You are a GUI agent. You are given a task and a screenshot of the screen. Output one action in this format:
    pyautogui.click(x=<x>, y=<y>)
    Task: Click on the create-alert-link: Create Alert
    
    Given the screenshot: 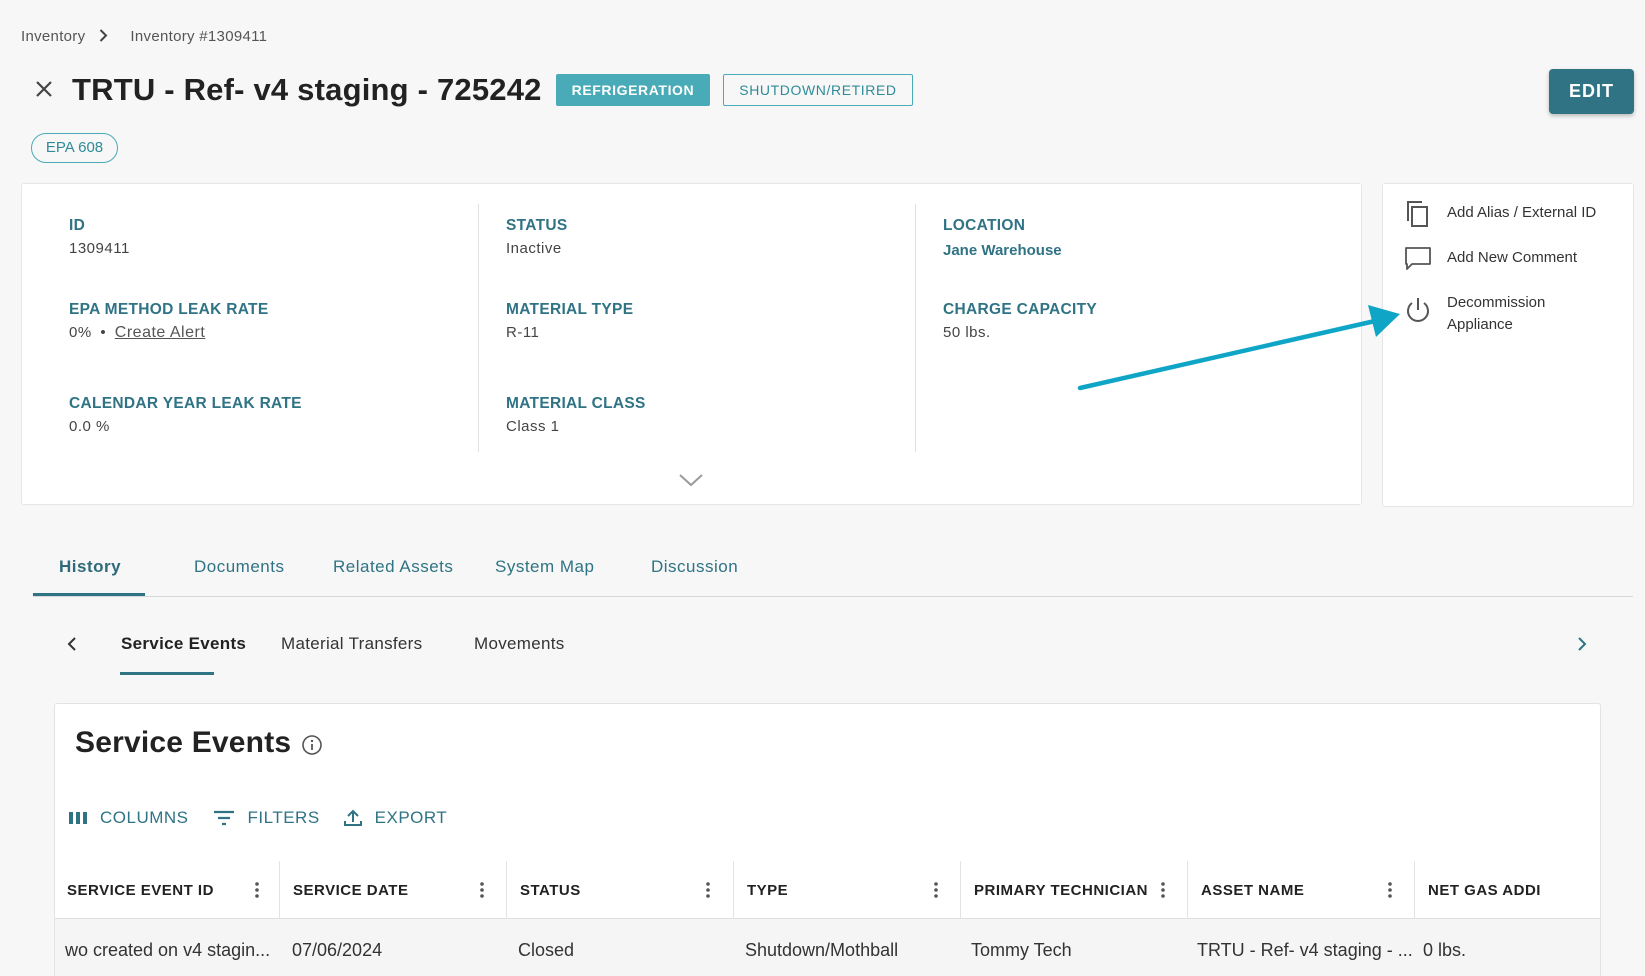 What is the action you would take?
    pyautogui.click(x=160, y=332)
    